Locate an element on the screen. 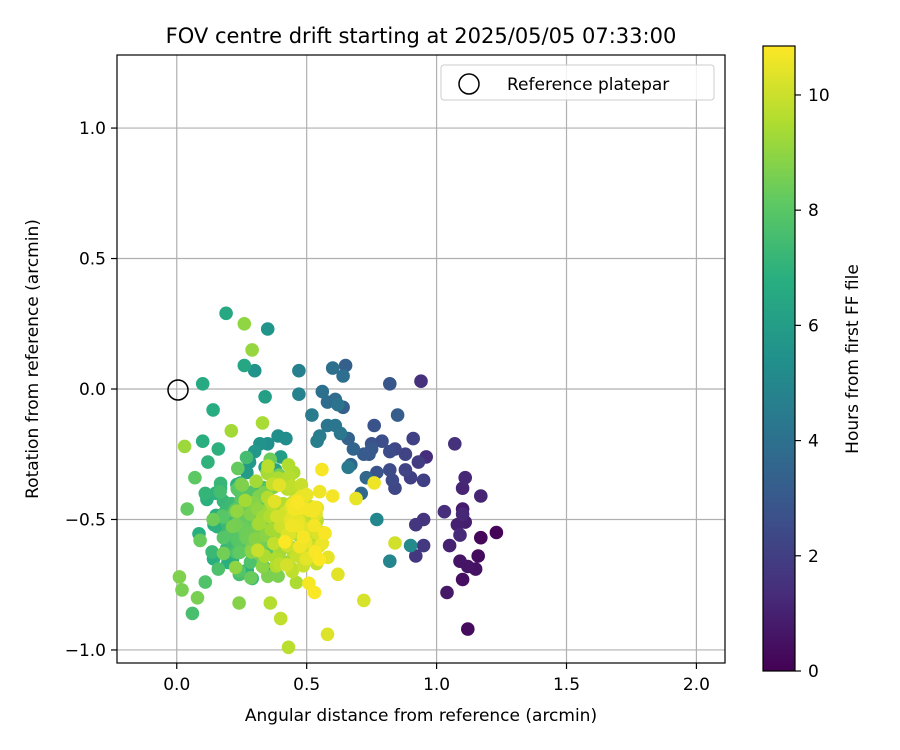 This screenshot has height=750, width=900. legend-label-reference-platepar: Reference platepar is located at coordinates (588, 85).